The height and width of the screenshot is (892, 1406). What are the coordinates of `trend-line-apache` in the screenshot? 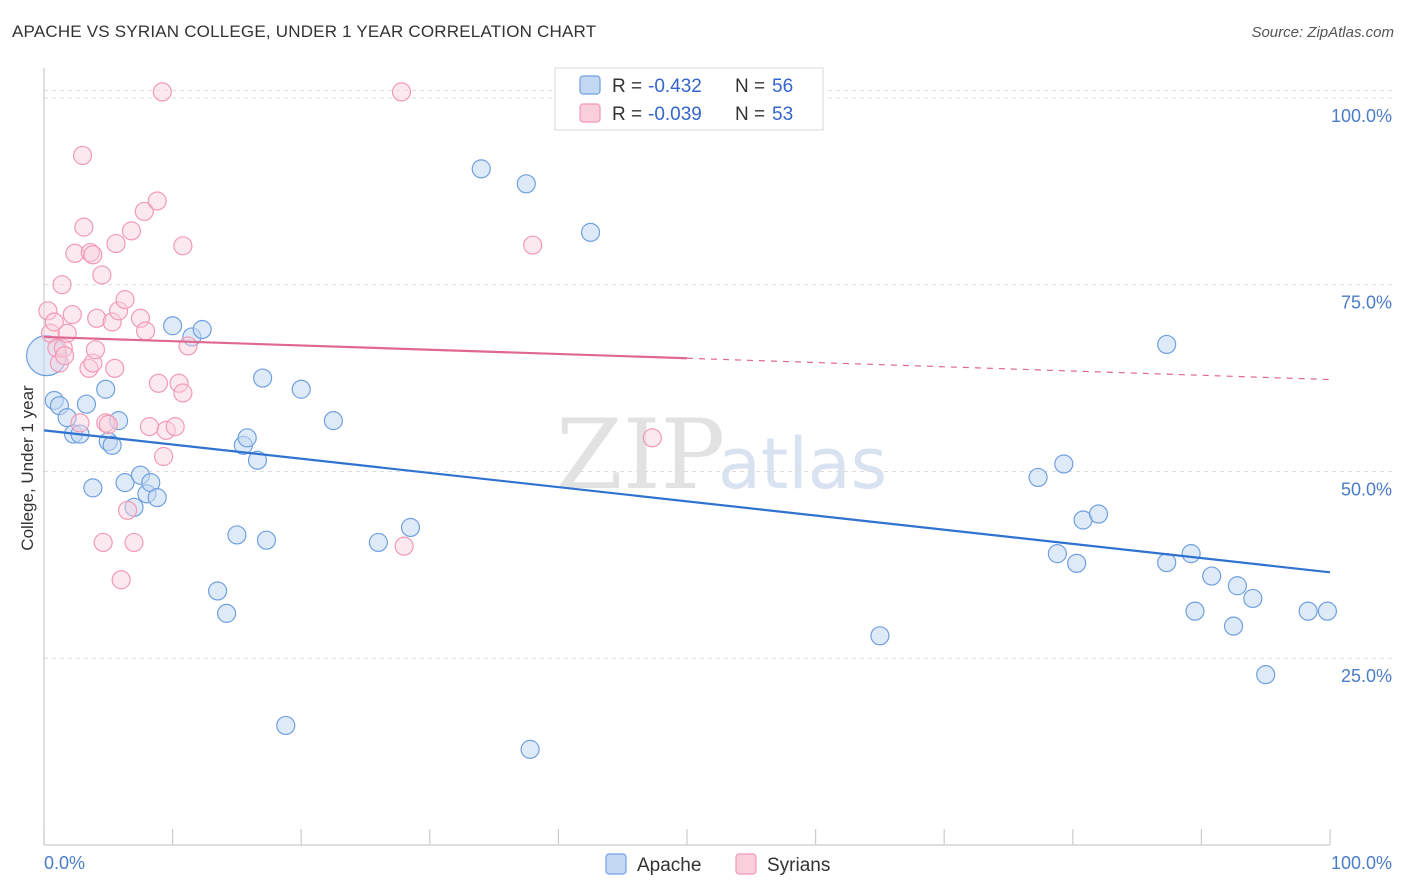 It's located at (687, 501).